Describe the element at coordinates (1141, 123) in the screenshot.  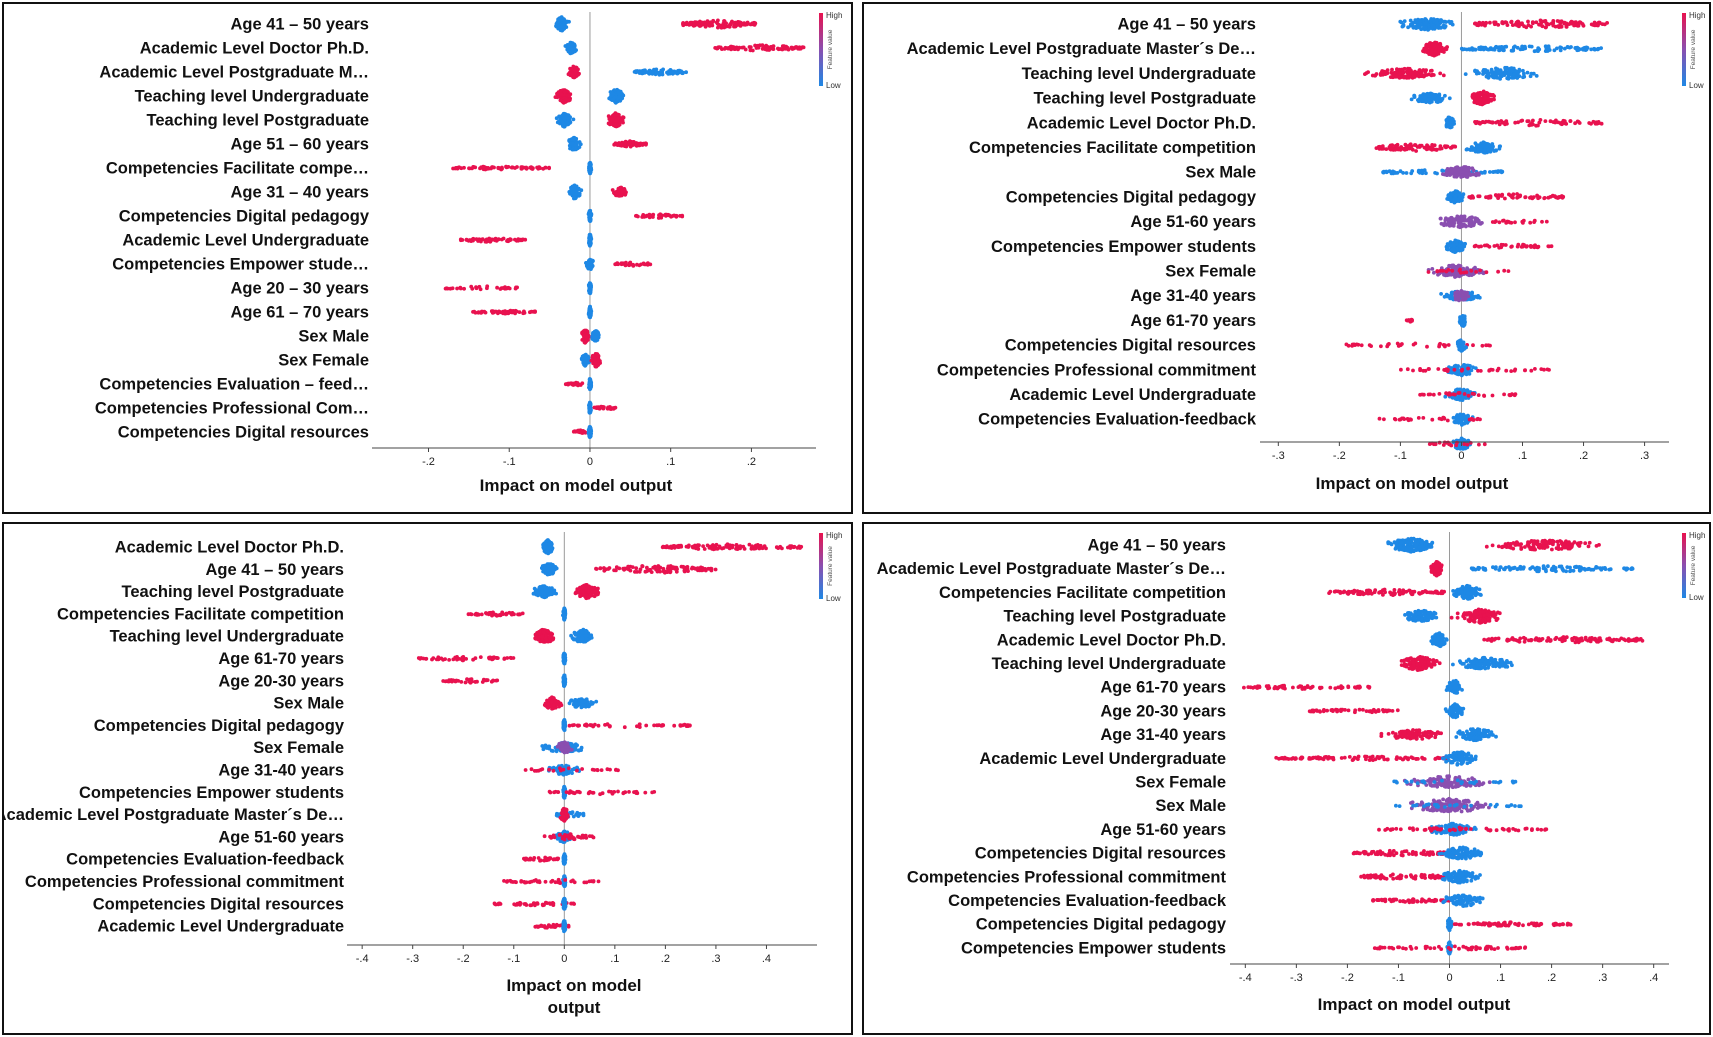
I see `feature-label: Academic Level Doctor Ph.D.` at that location.